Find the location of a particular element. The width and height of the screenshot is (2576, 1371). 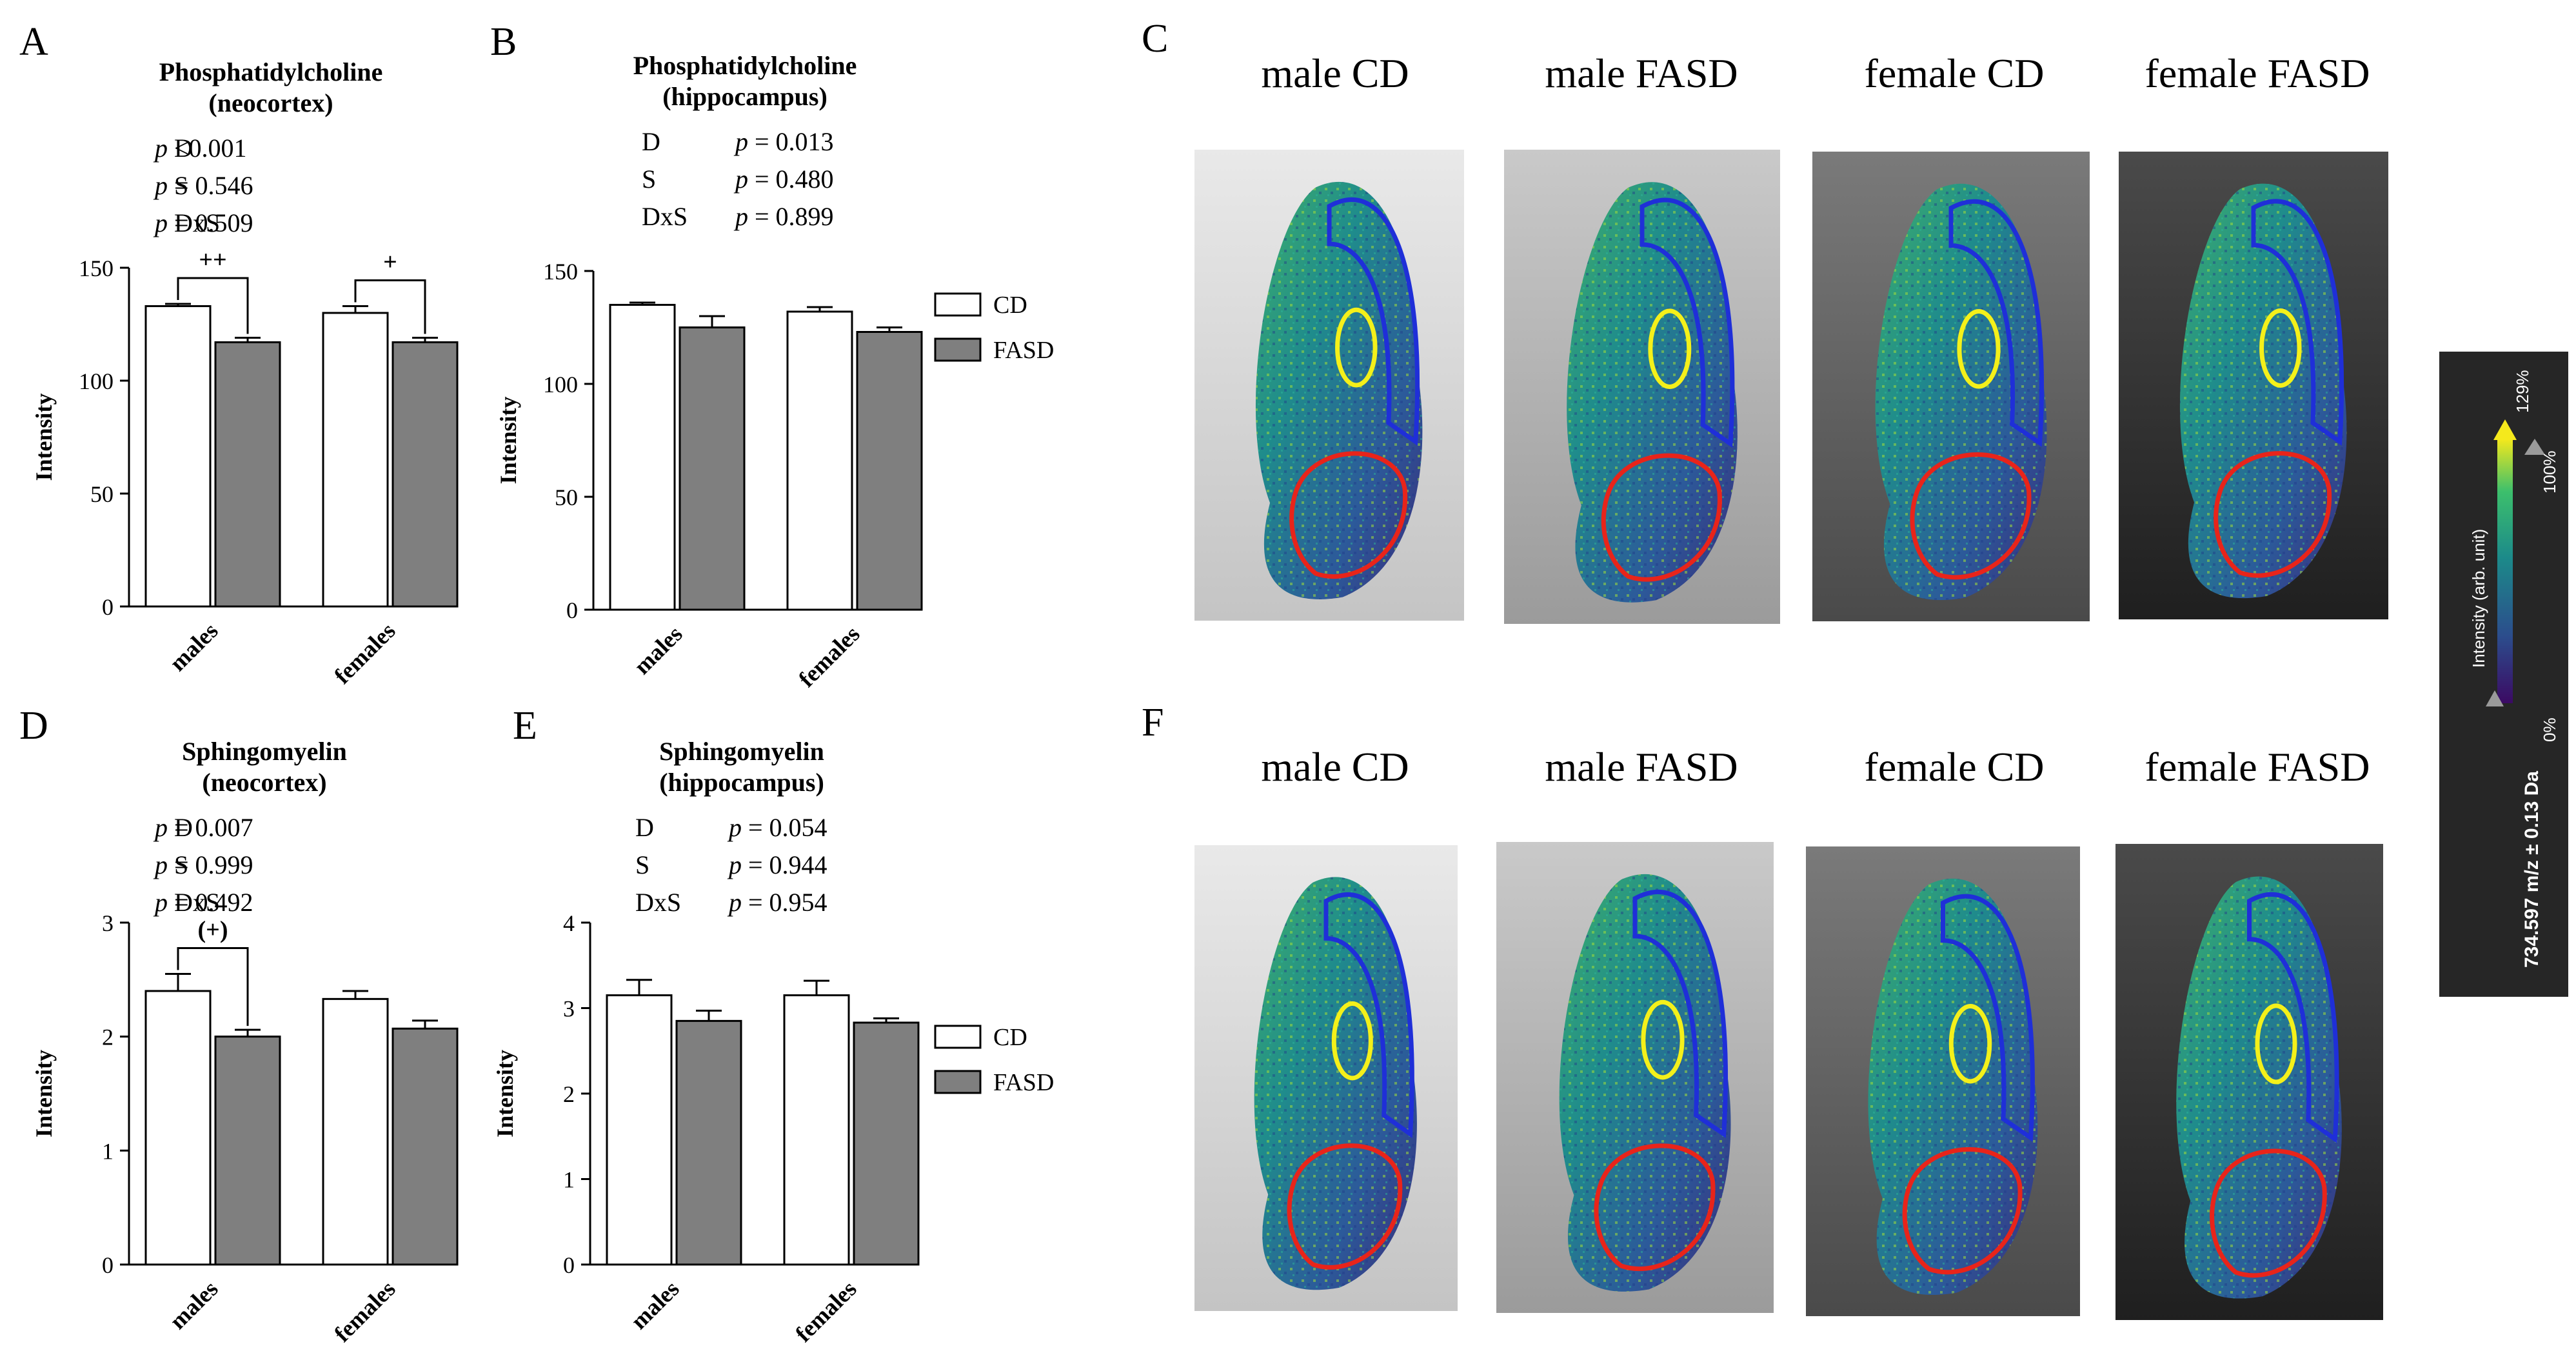

colorbar-upper-marker-icon is located at coordinates (2534, 447).